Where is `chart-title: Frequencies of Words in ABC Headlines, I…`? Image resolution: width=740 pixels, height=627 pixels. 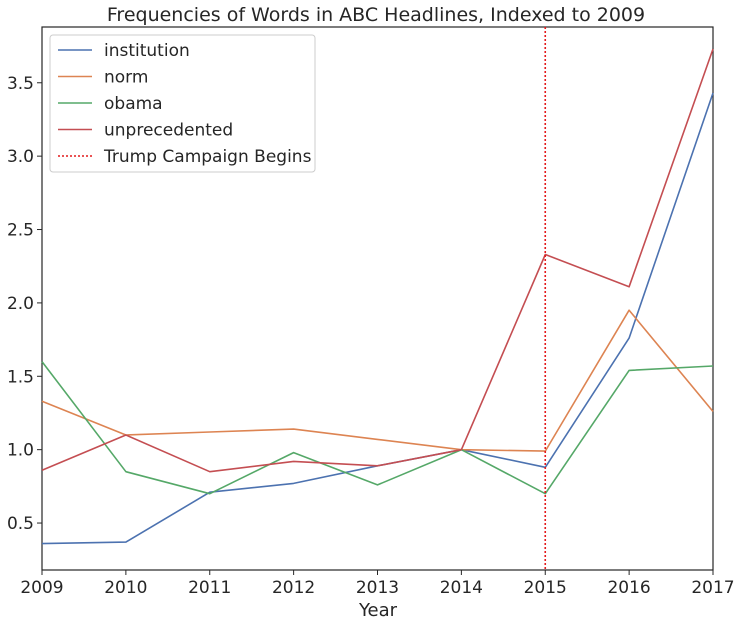
chart-title: Frequencies of Words in ABC Headlines, I… is located at coordinates (376, 15).